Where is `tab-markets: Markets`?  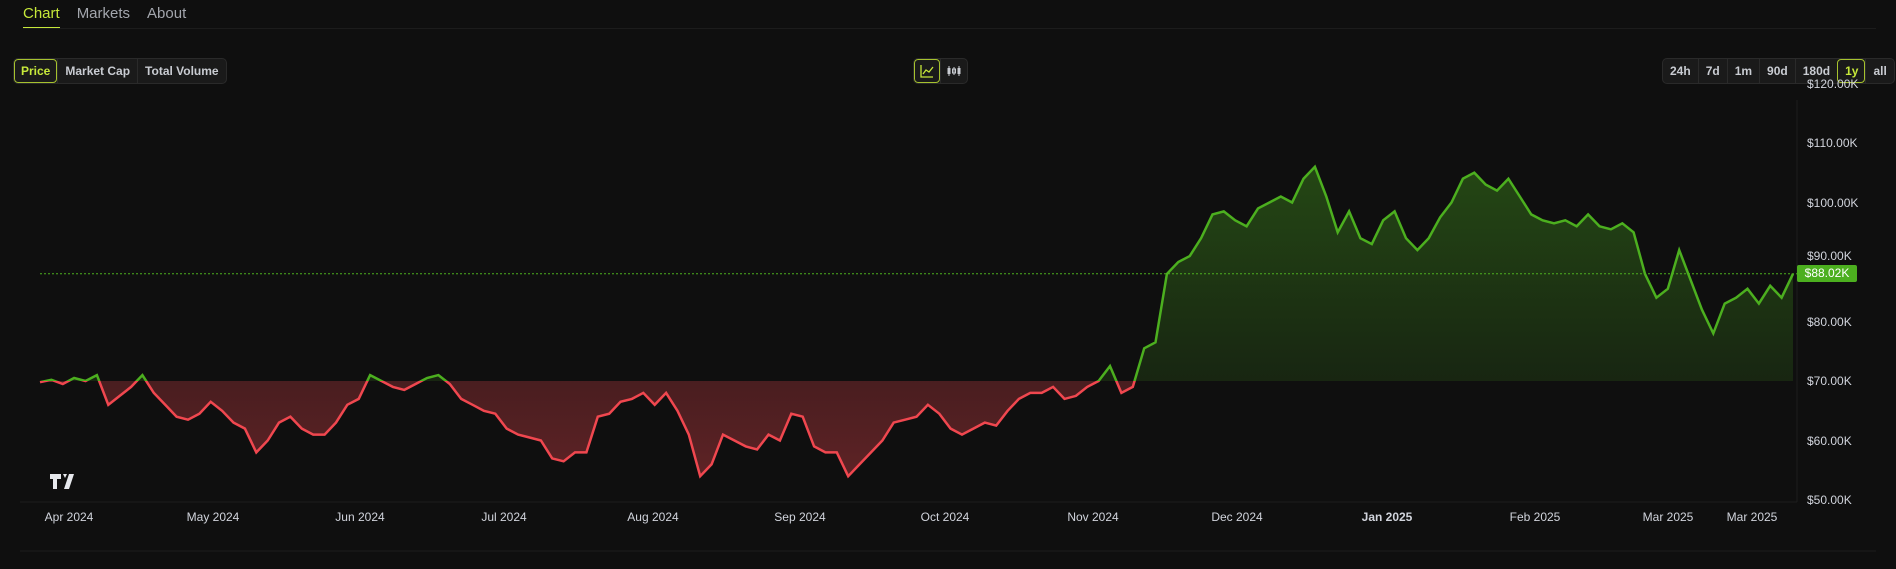 tab-markets: Markets is located at coordinates (103, 13).